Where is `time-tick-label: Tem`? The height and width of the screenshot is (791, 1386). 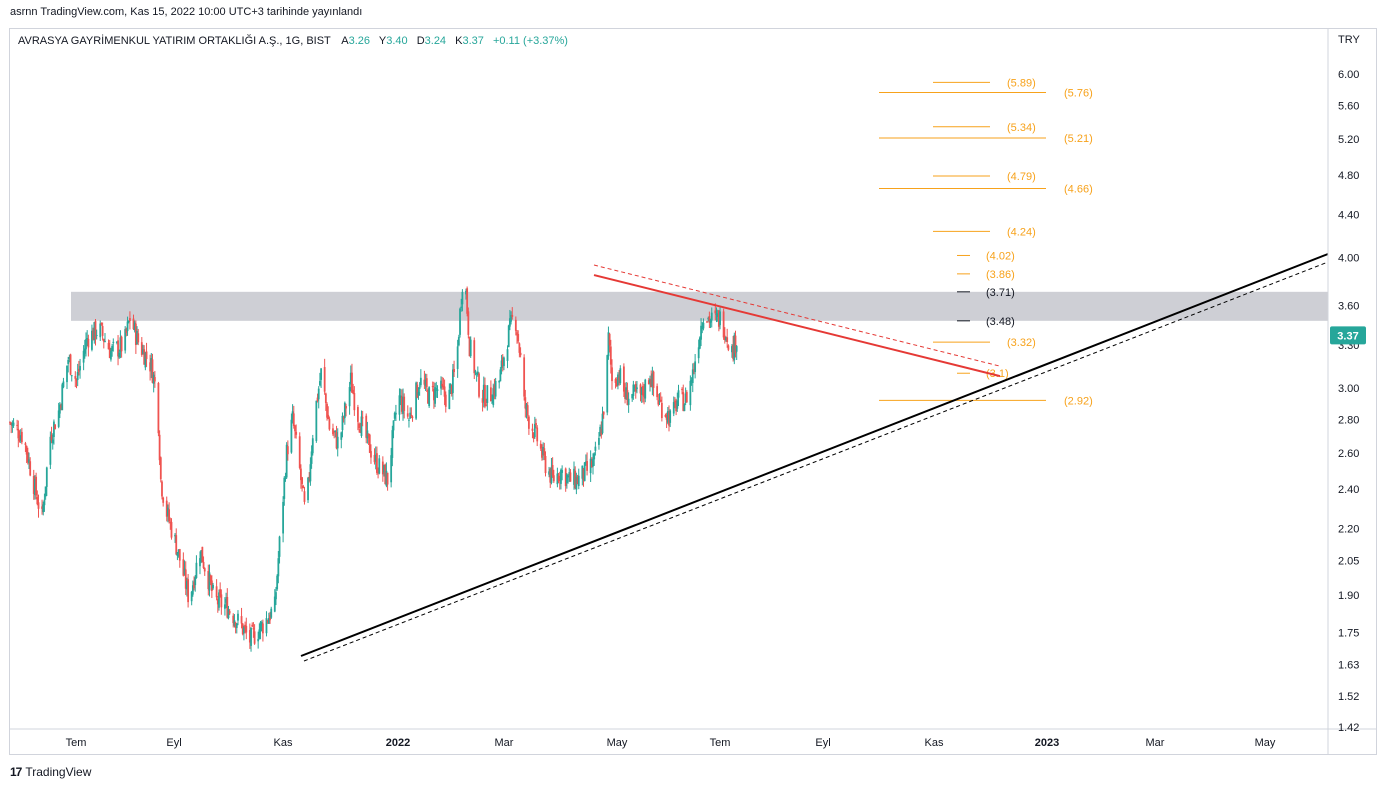
time-tick-label: Tem is located at coordinates (720, 743).